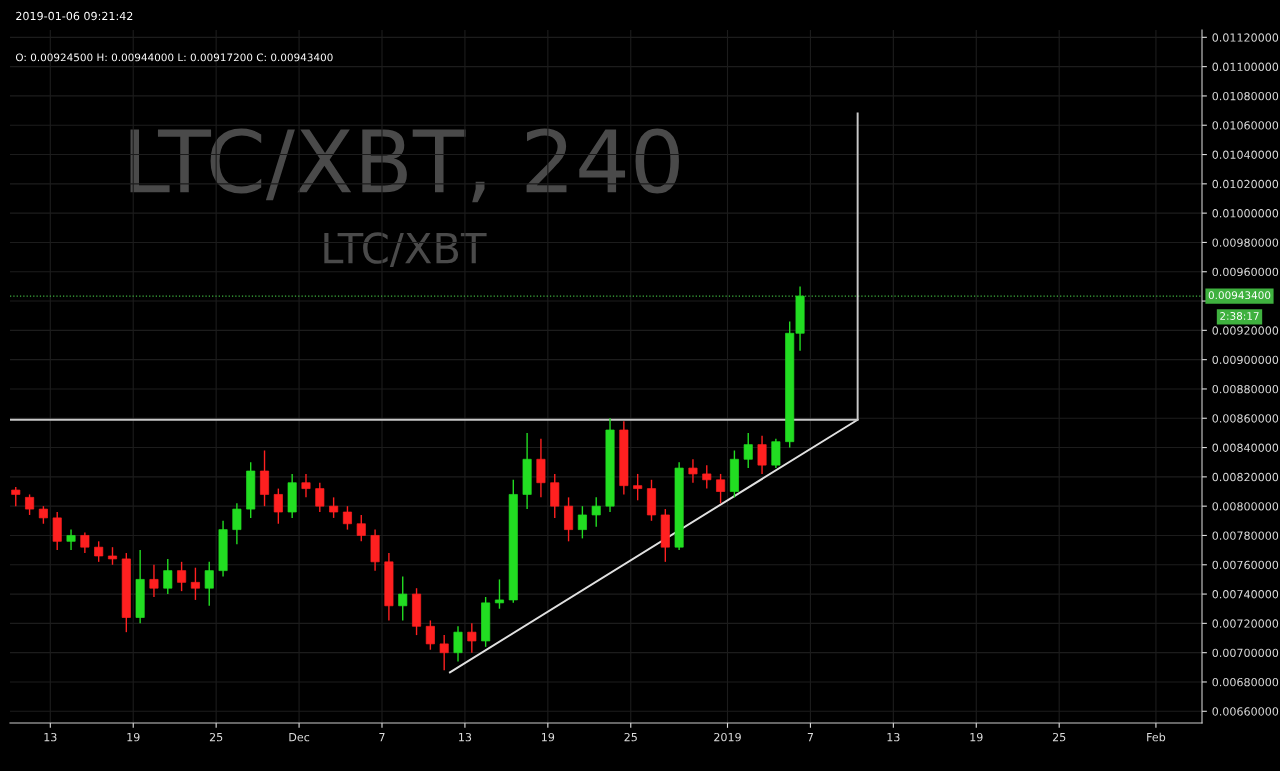 The image size is (1280, 771). I want to click on y-tick-label: 0.01080000, so click(1245, 96).